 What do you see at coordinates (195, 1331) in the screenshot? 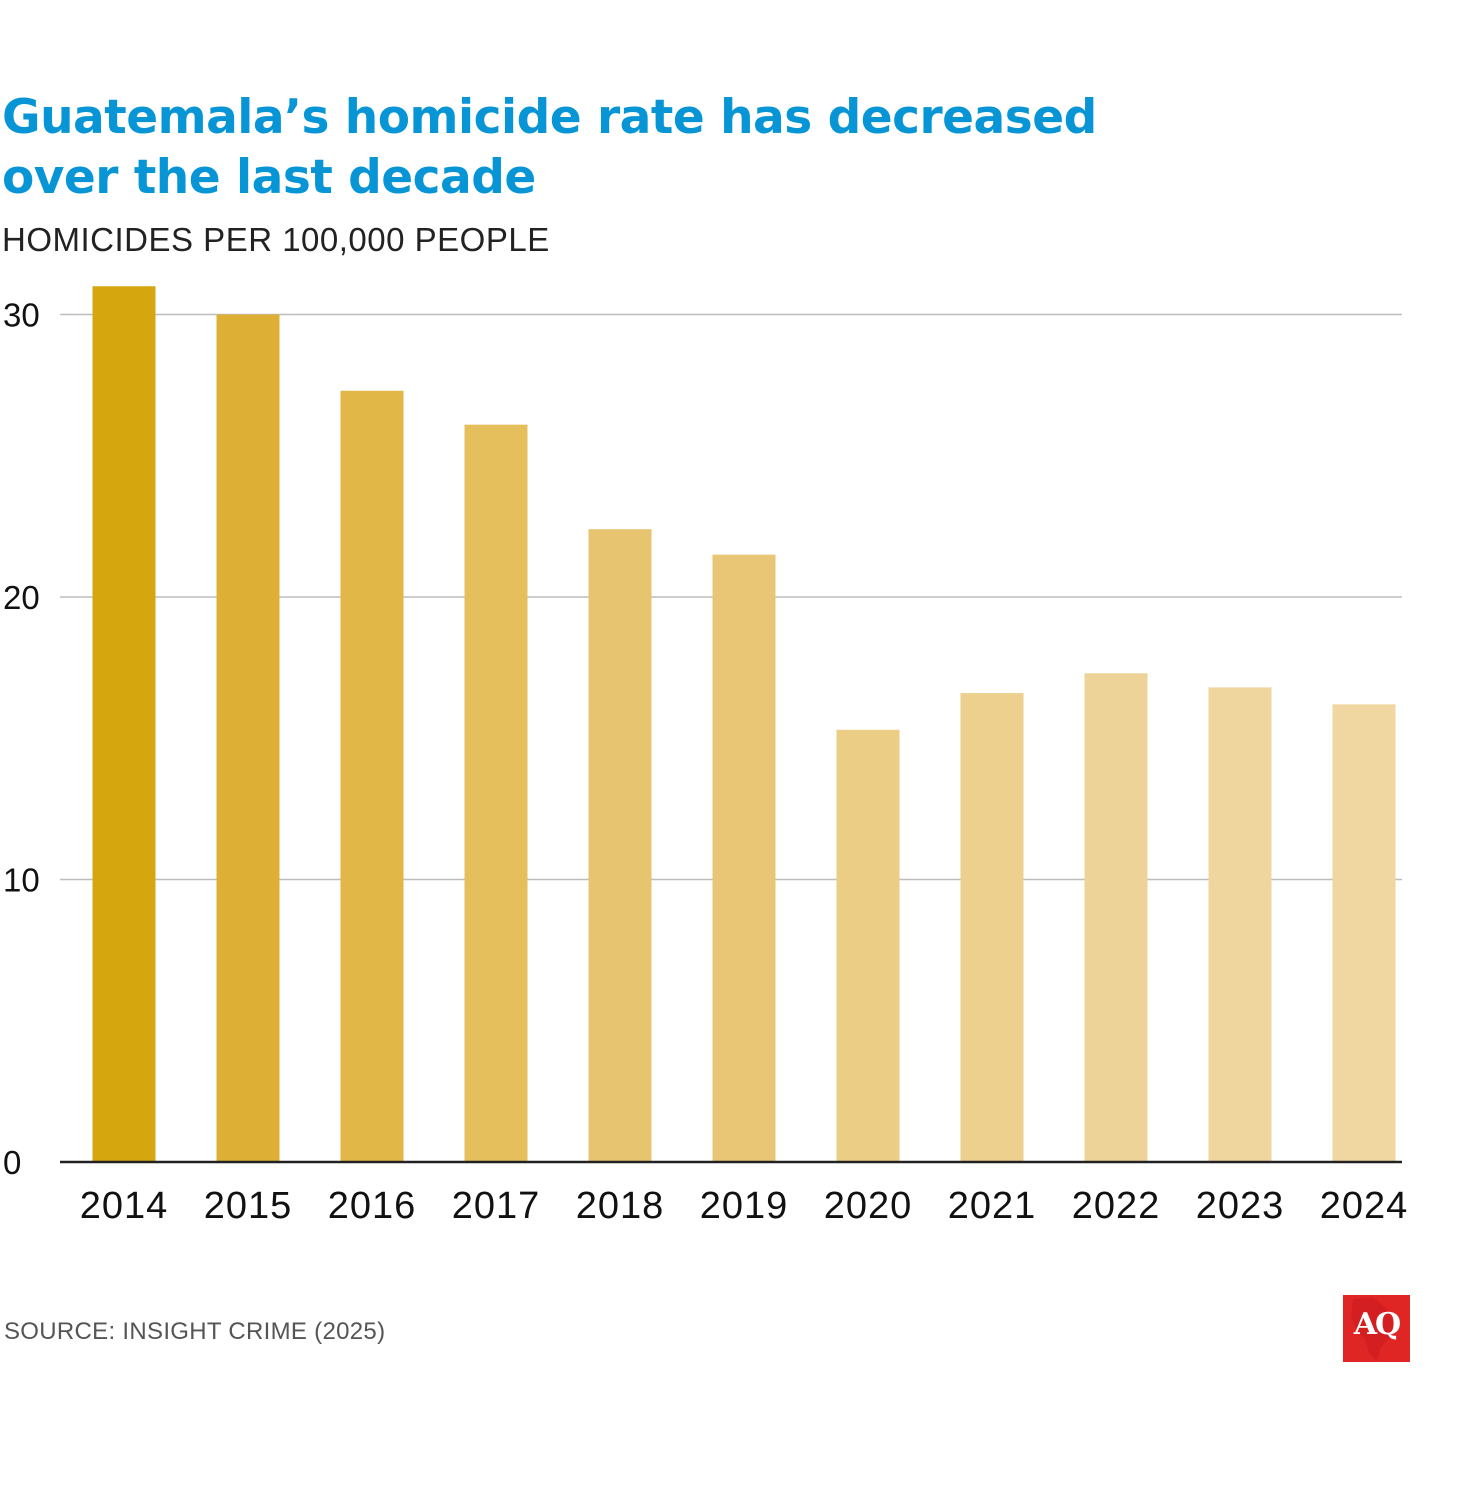
I see `source-note: SOURCE: INSIGHT CRIME (2025)` at bounding box center [195, 1331].